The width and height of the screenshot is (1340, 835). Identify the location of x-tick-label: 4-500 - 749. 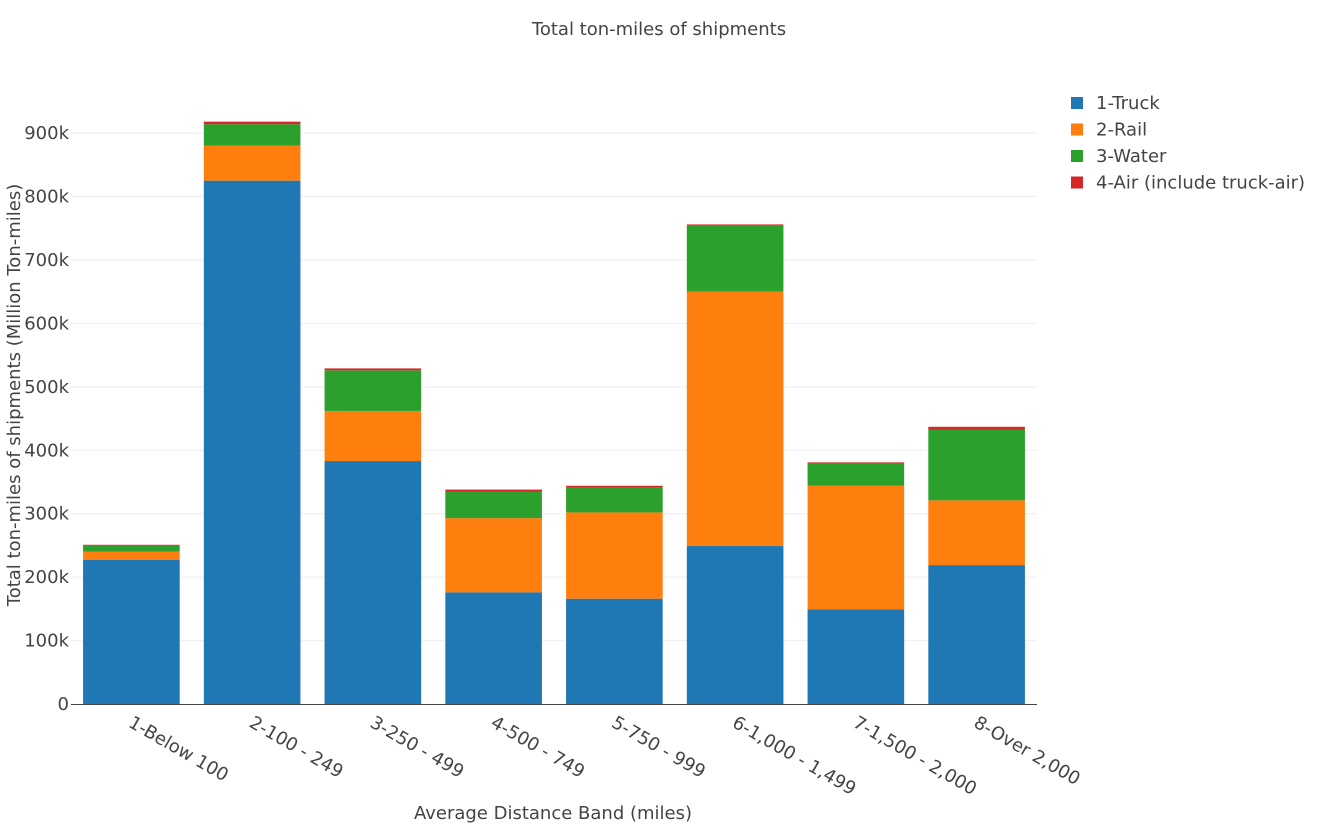
(537, 747).